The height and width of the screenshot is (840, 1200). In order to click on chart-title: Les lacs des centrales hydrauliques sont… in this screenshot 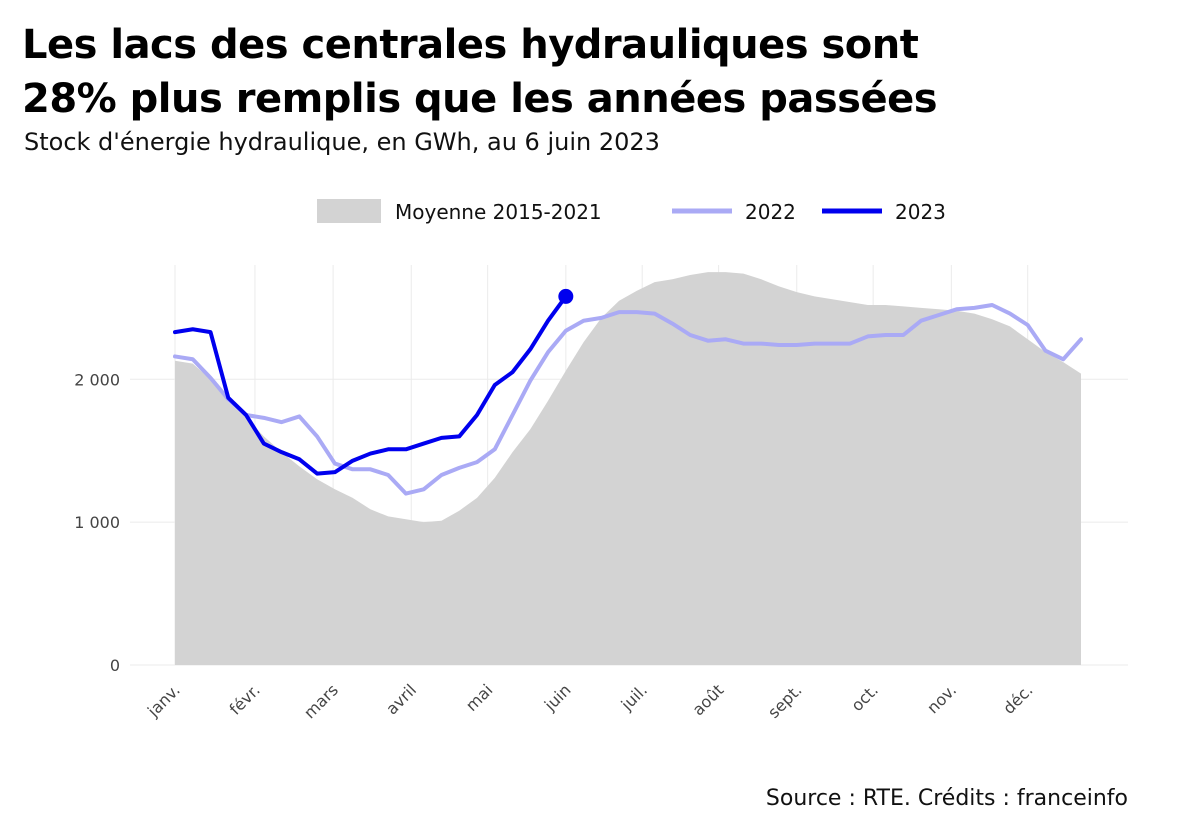, I will do `click(602, 72)`.